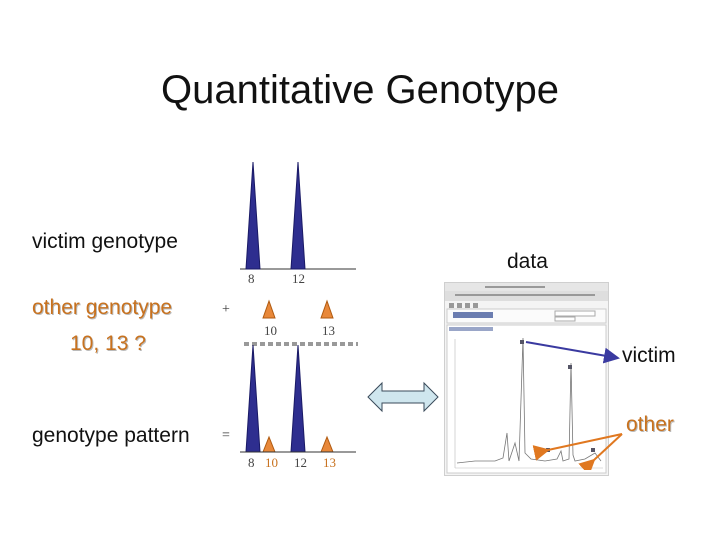 The image size is (720, 540). I want to click on pattern-peak-label-13: 13, so click(329, 462).